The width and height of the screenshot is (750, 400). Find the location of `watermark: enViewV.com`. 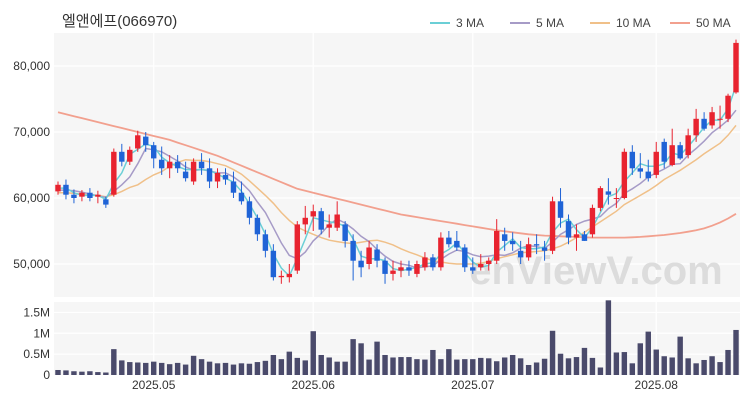

watermark: enViewV.com is located at coordinates (595, 271).